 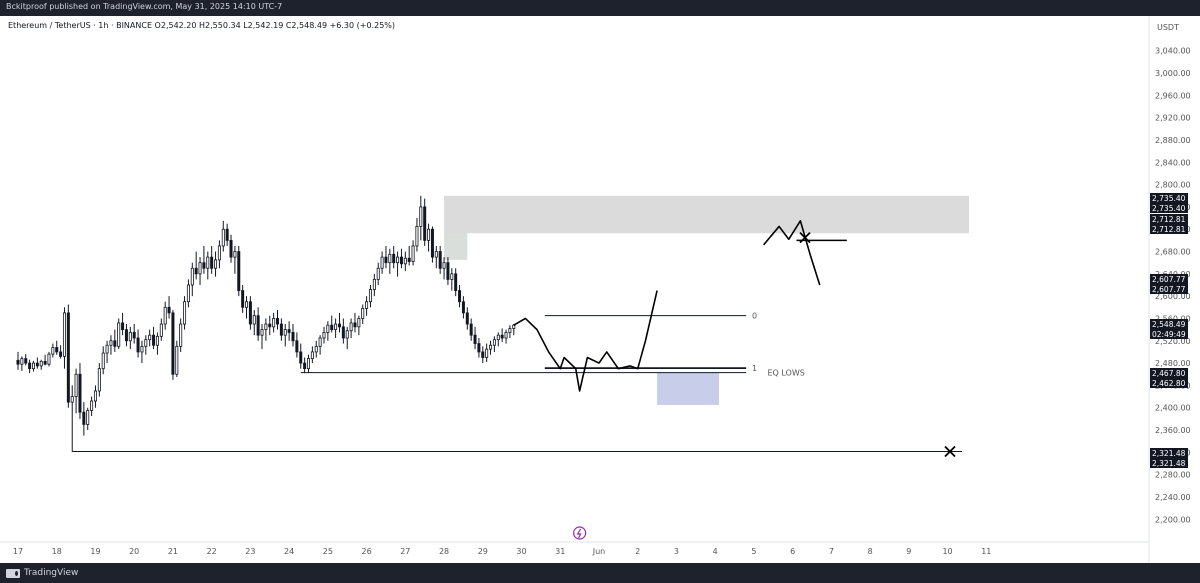 I want to click on time-tick-label: Jun, so click(x=599, y=551).